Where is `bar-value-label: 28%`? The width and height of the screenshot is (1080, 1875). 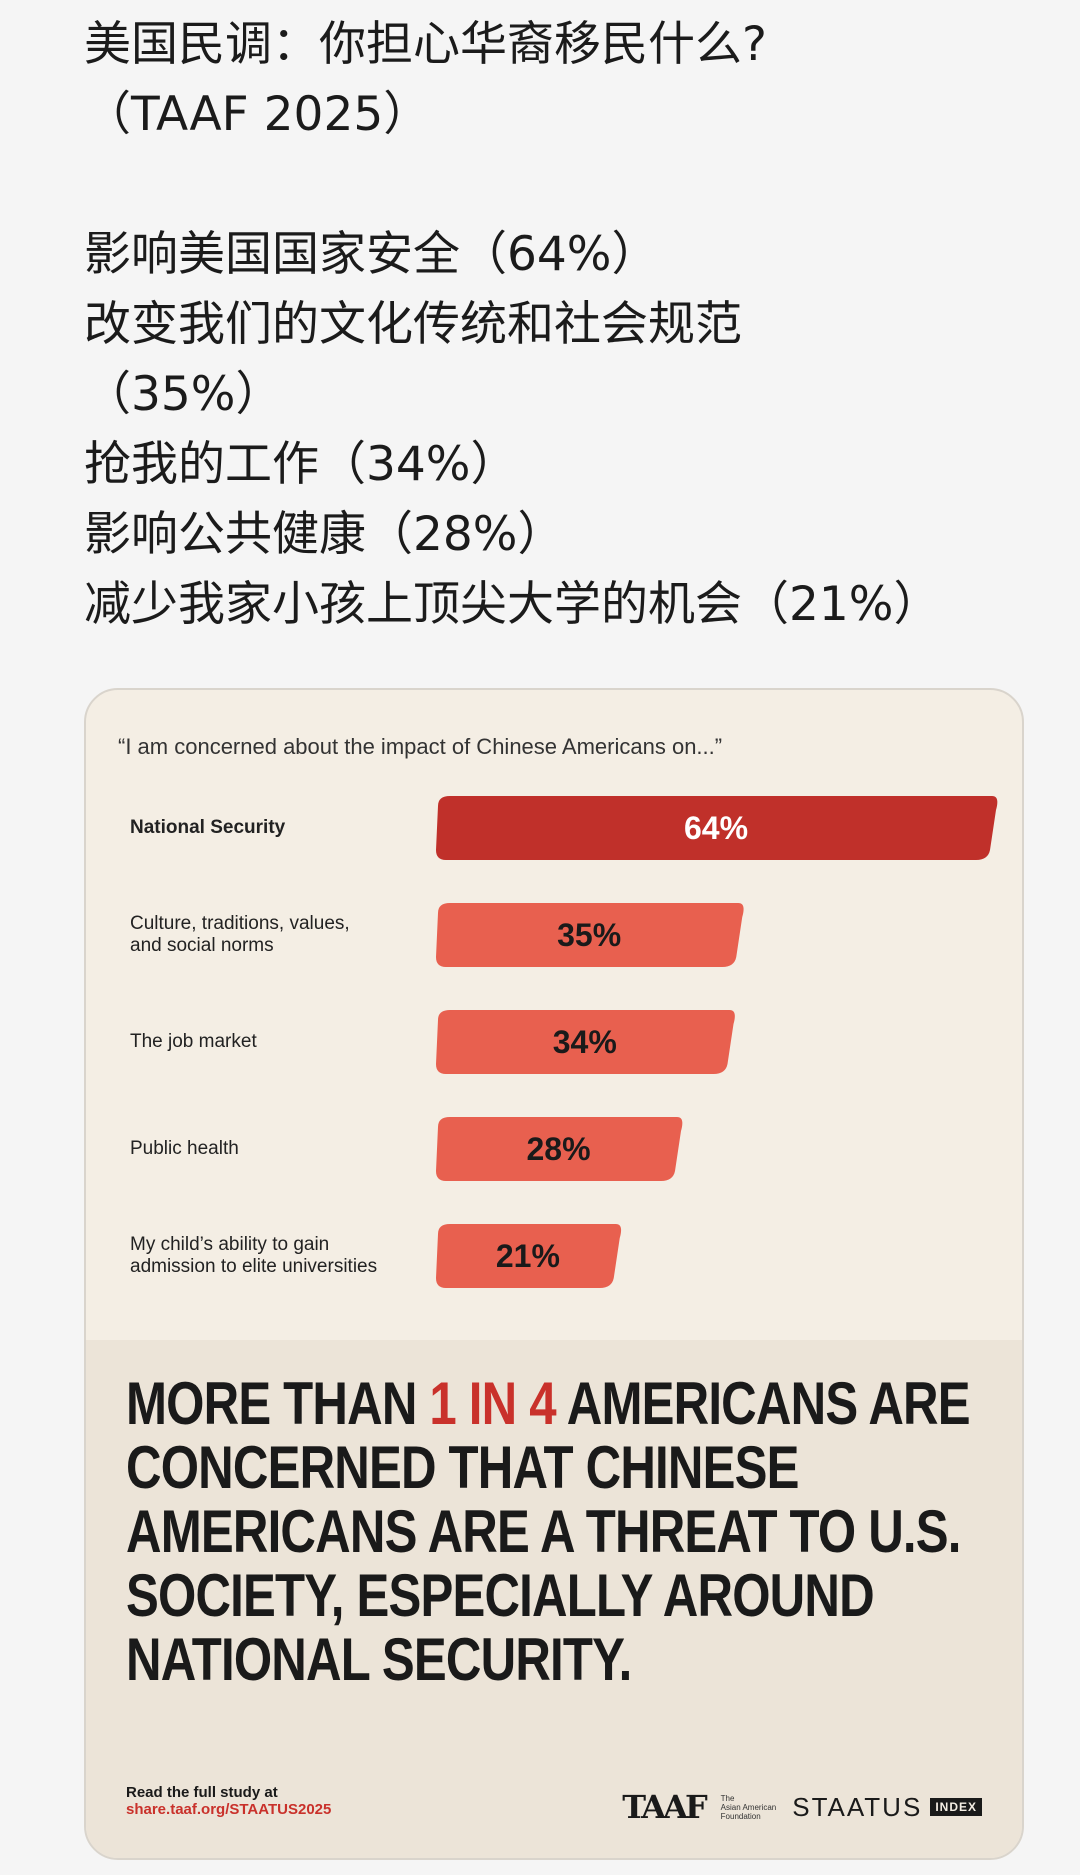
bar-value-label: 28% is located at coordinates (558, 1149).